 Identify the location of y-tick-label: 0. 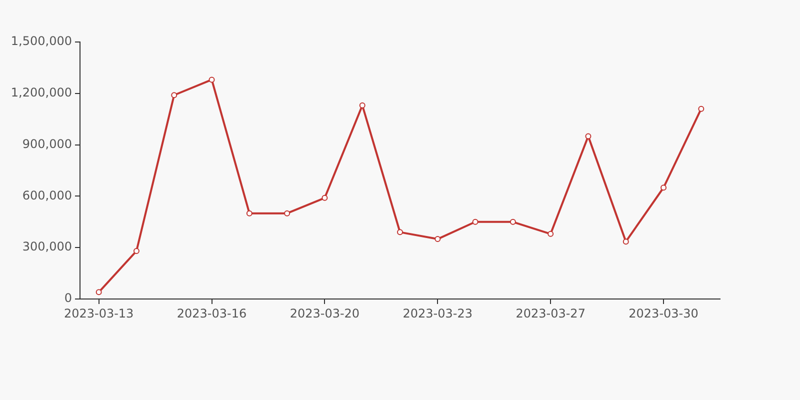
(68, 298).